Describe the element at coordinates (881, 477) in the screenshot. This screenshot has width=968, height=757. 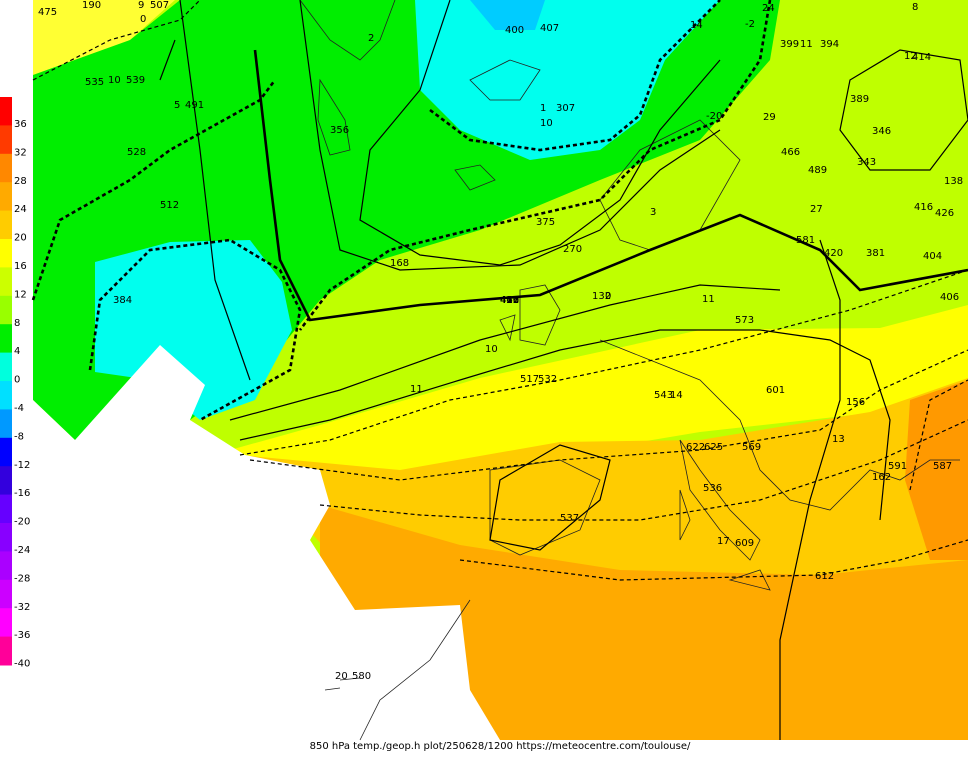
I see `station-label: 162` at that location.